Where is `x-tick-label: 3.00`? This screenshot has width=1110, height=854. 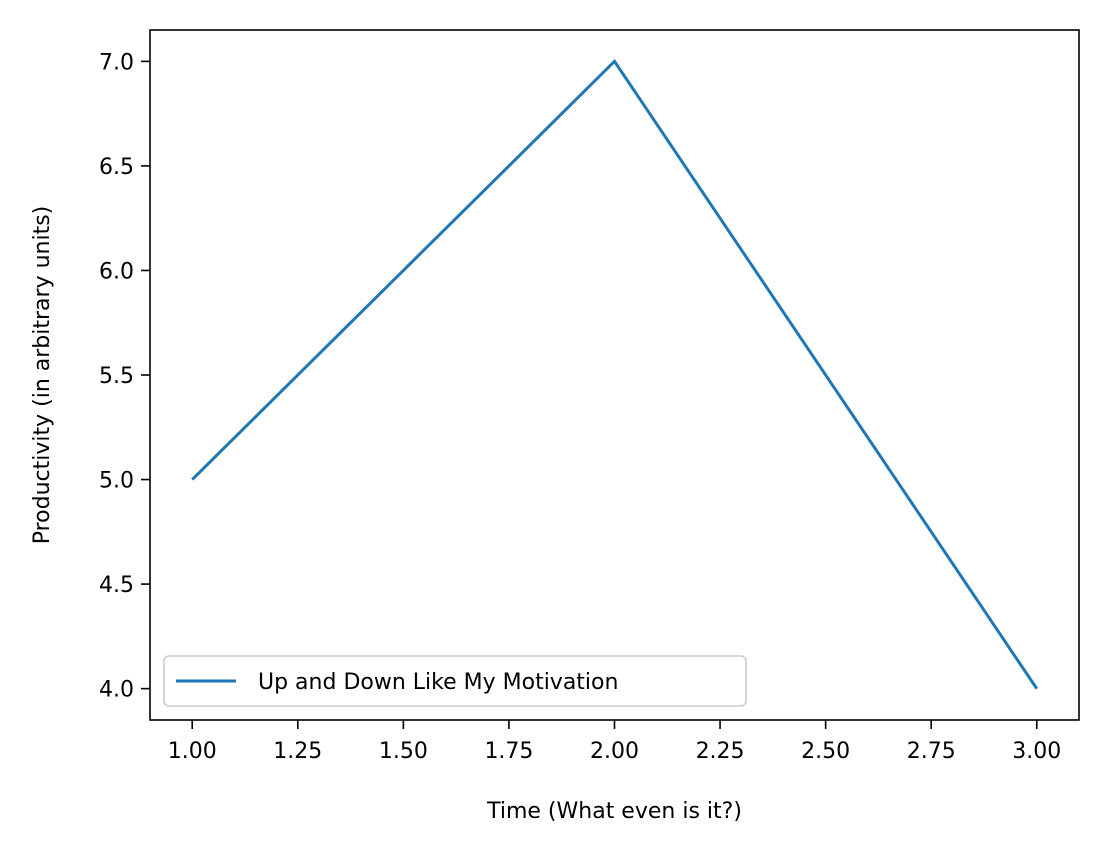 x-tick-label: 3.00 is located at coordinates (1036, 751).